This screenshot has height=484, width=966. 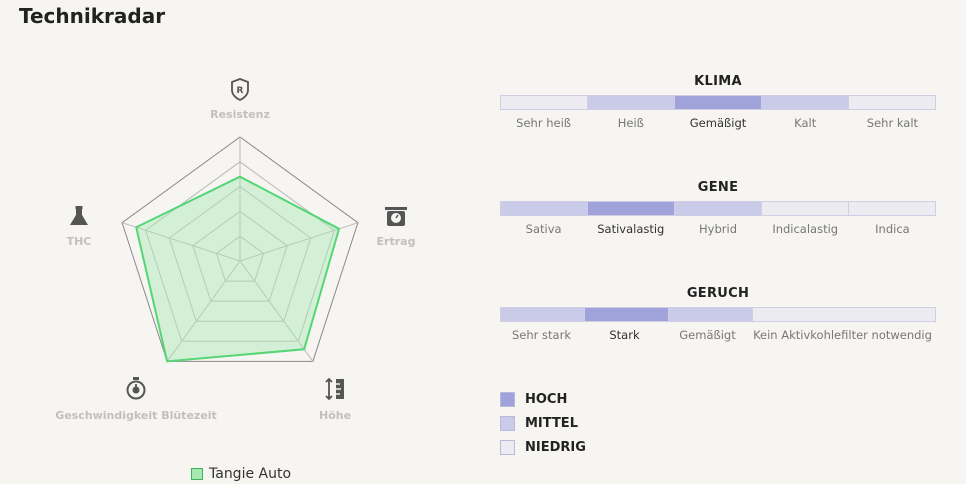 I want to click on scale-title: GENE, so click(x=718, y=187).